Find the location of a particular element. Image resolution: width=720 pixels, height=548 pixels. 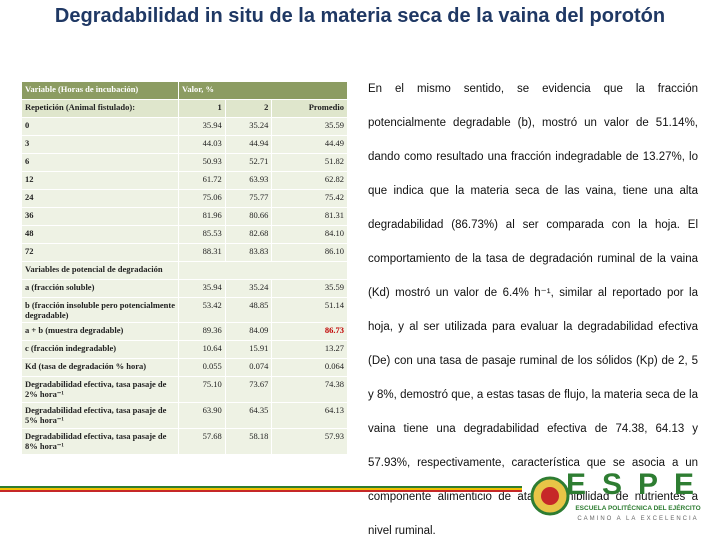

table-row: 6 50.93 52.71 51.82 is located at coordinates (185, 162).